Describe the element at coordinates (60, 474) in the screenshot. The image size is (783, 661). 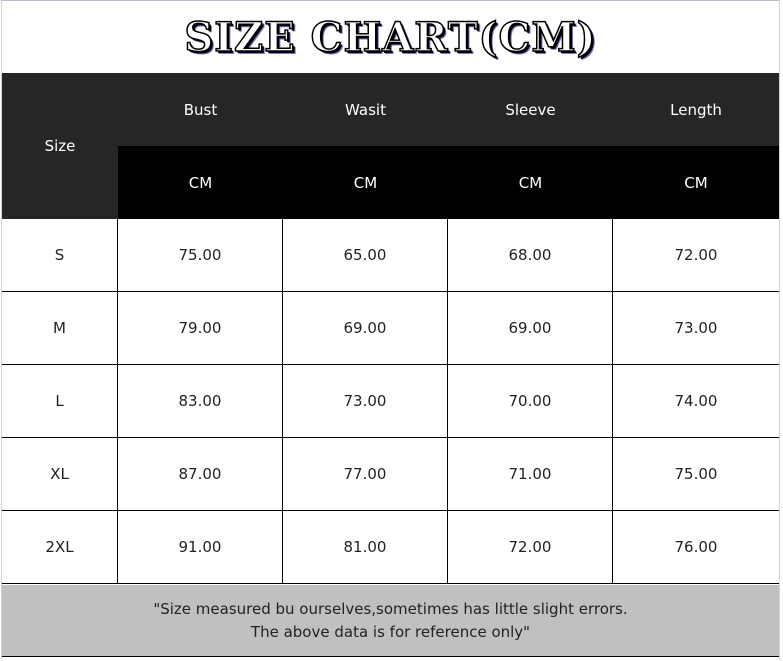
I see `size-cell: XL` at that location.